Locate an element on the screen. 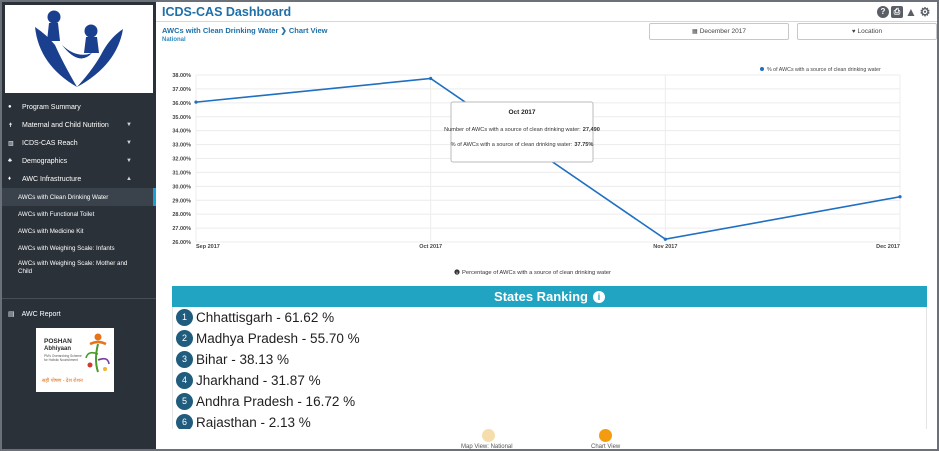 This screenshot has height=451, width=939. sidebar-item-label: AWC Infrastructure is located at coordinates (52, 179).